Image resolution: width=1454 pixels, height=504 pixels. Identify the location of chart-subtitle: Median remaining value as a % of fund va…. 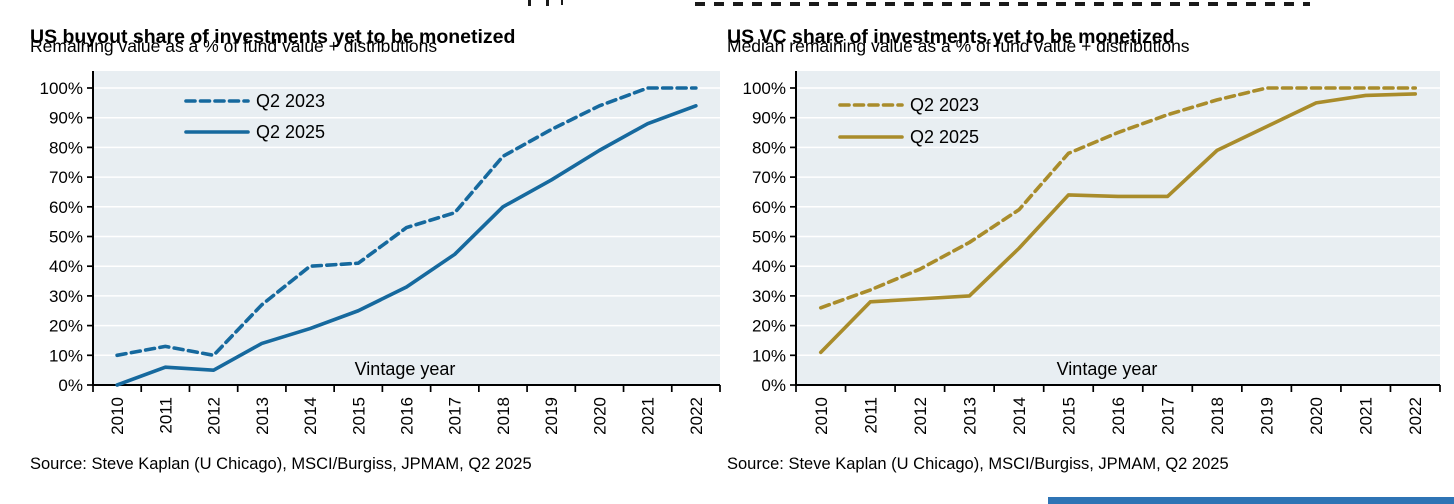
(958, 46).